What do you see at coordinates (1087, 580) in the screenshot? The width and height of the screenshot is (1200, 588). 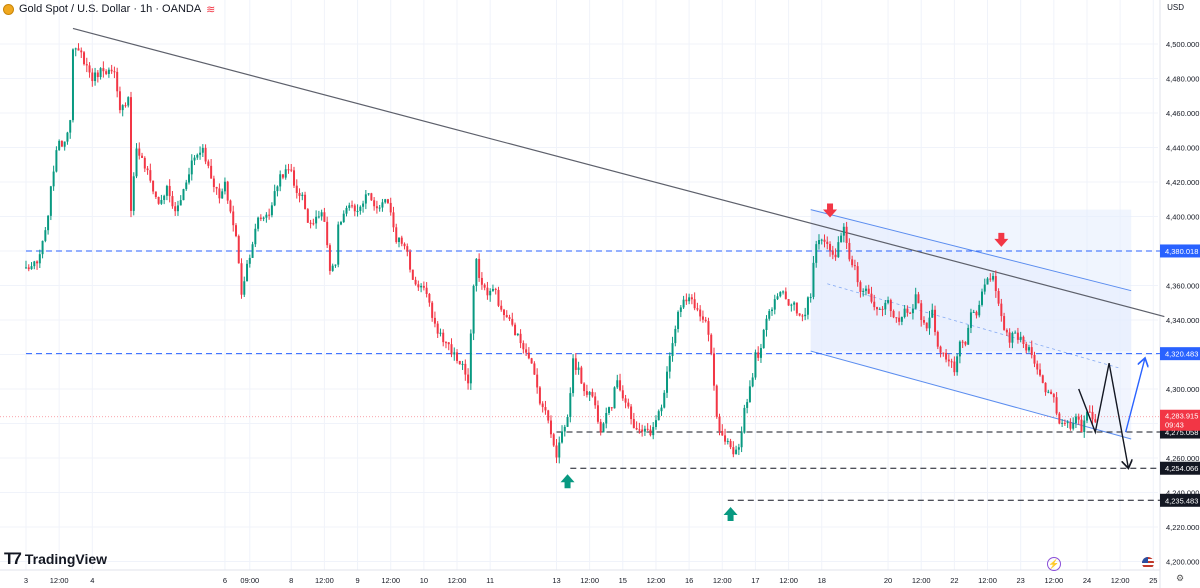 I see `time-tick-label: 24` at bounding box center [1087, 580].